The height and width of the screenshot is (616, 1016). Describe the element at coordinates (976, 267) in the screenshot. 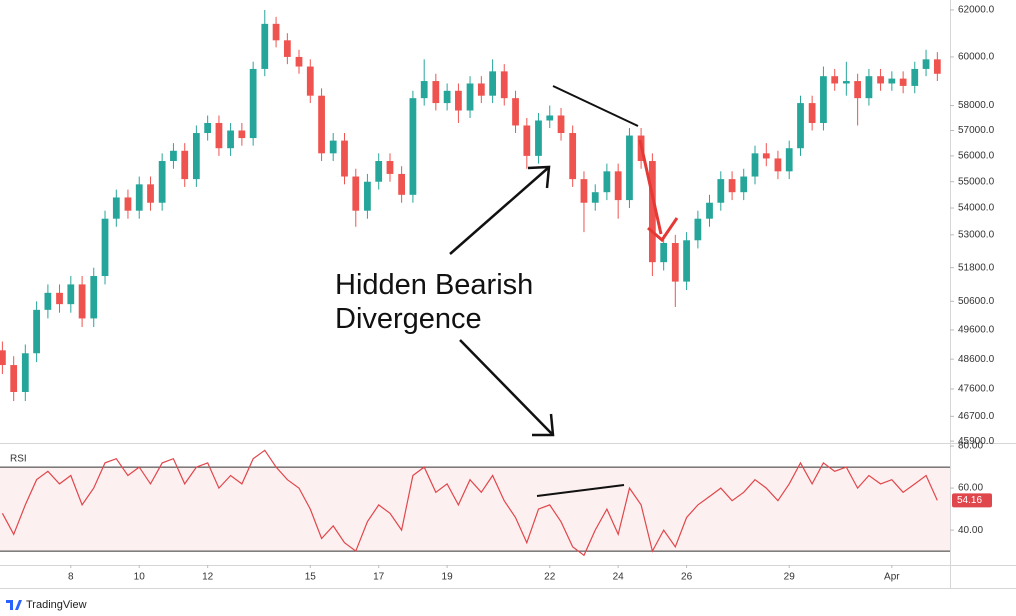

I see `y-tick-label: 51800.0` at that location.